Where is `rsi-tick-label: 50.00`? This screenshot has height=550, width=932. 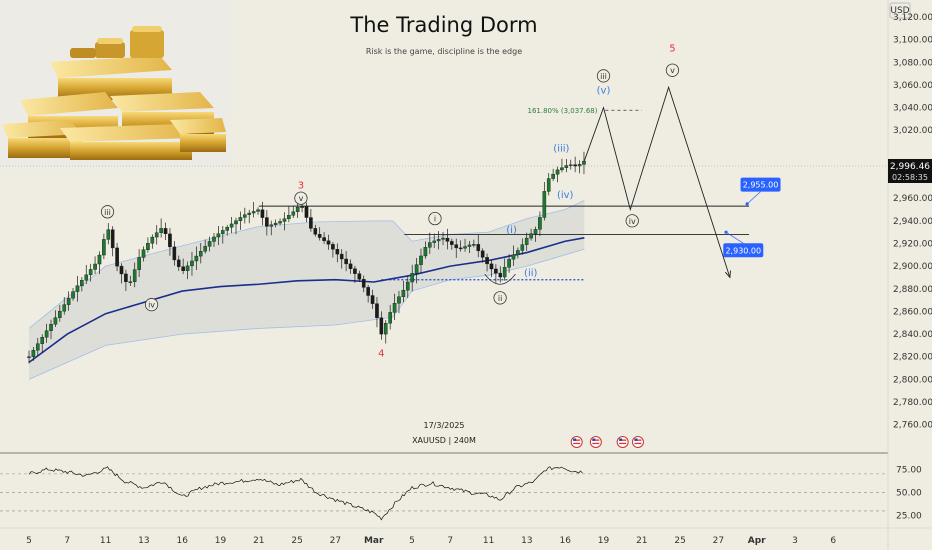 rsi-tick-label: 50.00 is located at coordinates (909, 493).